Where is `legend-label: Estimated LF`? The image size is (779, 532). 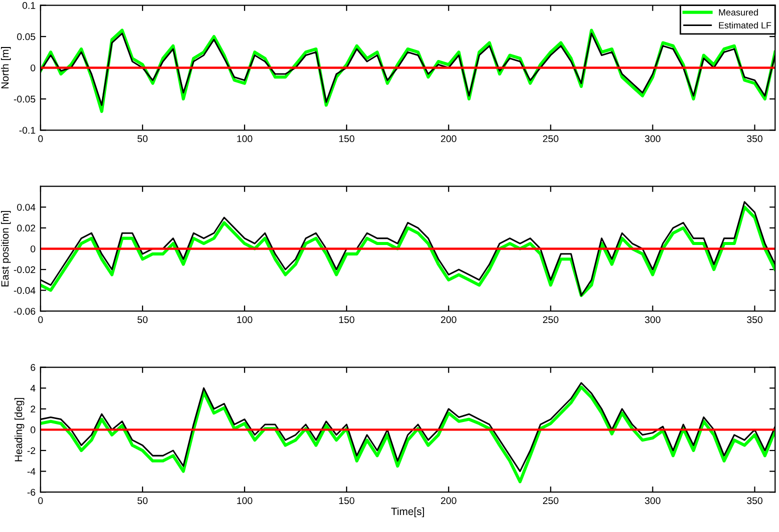
legend-label: Estimated LF is located at coordinates (745, 25).